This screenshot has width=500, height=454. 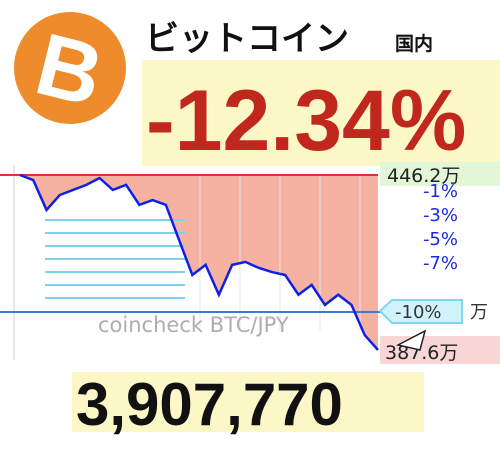 What do you see at coordinates (247, 39) in the screenshot?
I see `title: ビットコイン` at bounding box center [247, 39].